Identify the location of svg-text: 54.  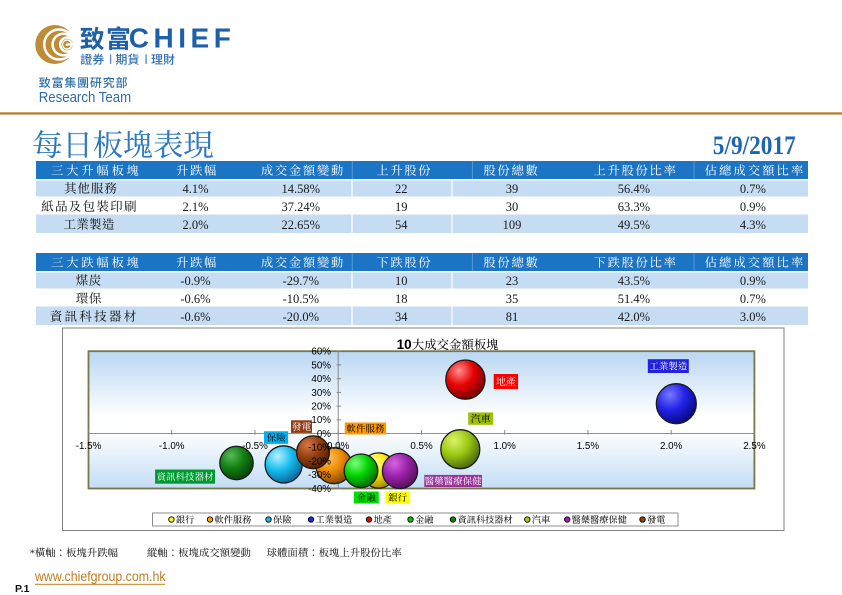
(401, 225).